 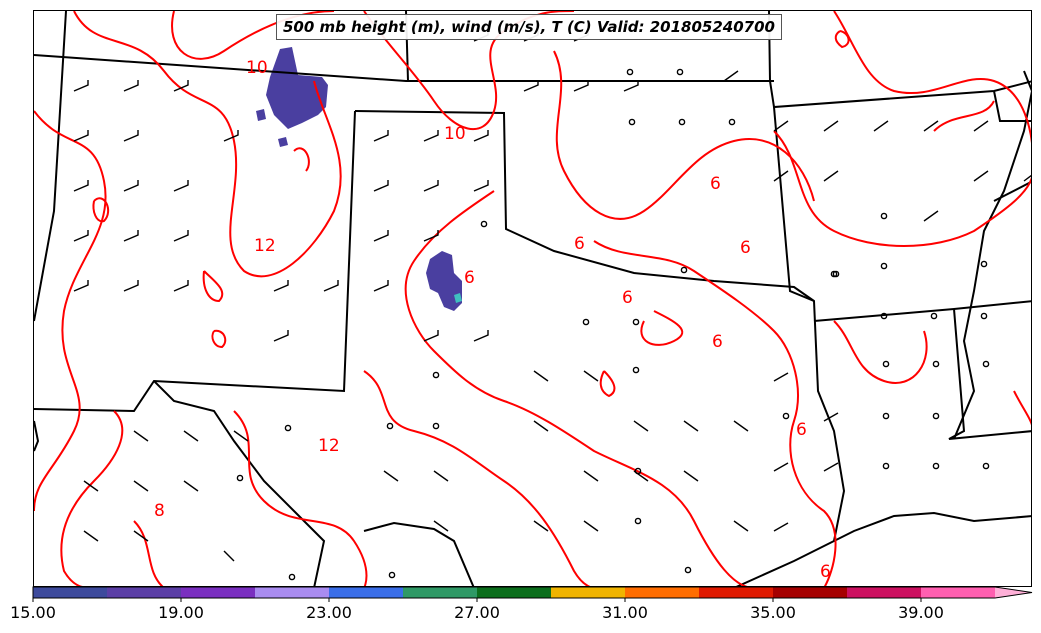 What do you see at coordinates (359, 179) in the screenshot?
I see `shaded-wind-regions` at bounding box center [359, 179].